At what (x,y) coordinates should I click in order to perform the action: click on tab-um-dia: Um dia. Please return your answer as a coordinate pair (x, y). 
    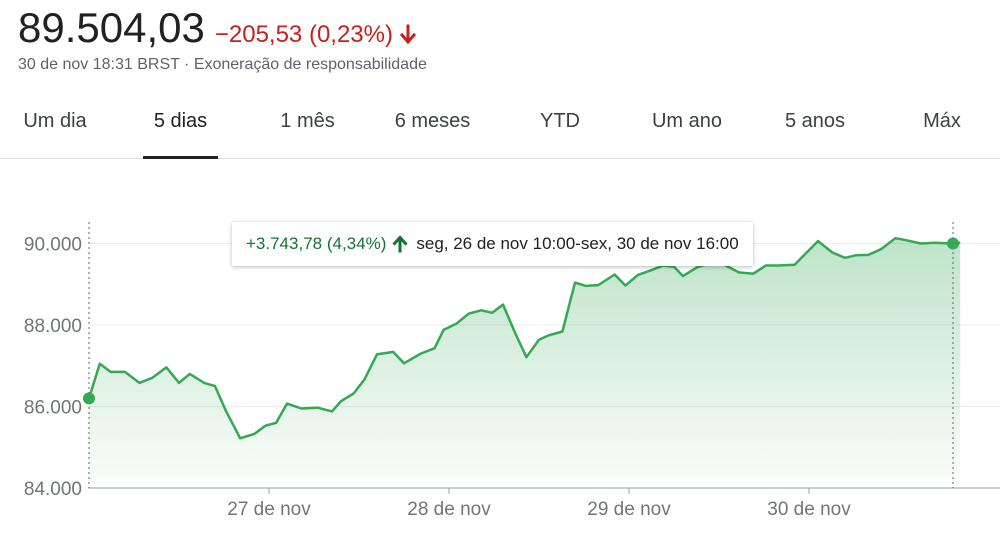
    Looking at the image, I should click on (55, 128).